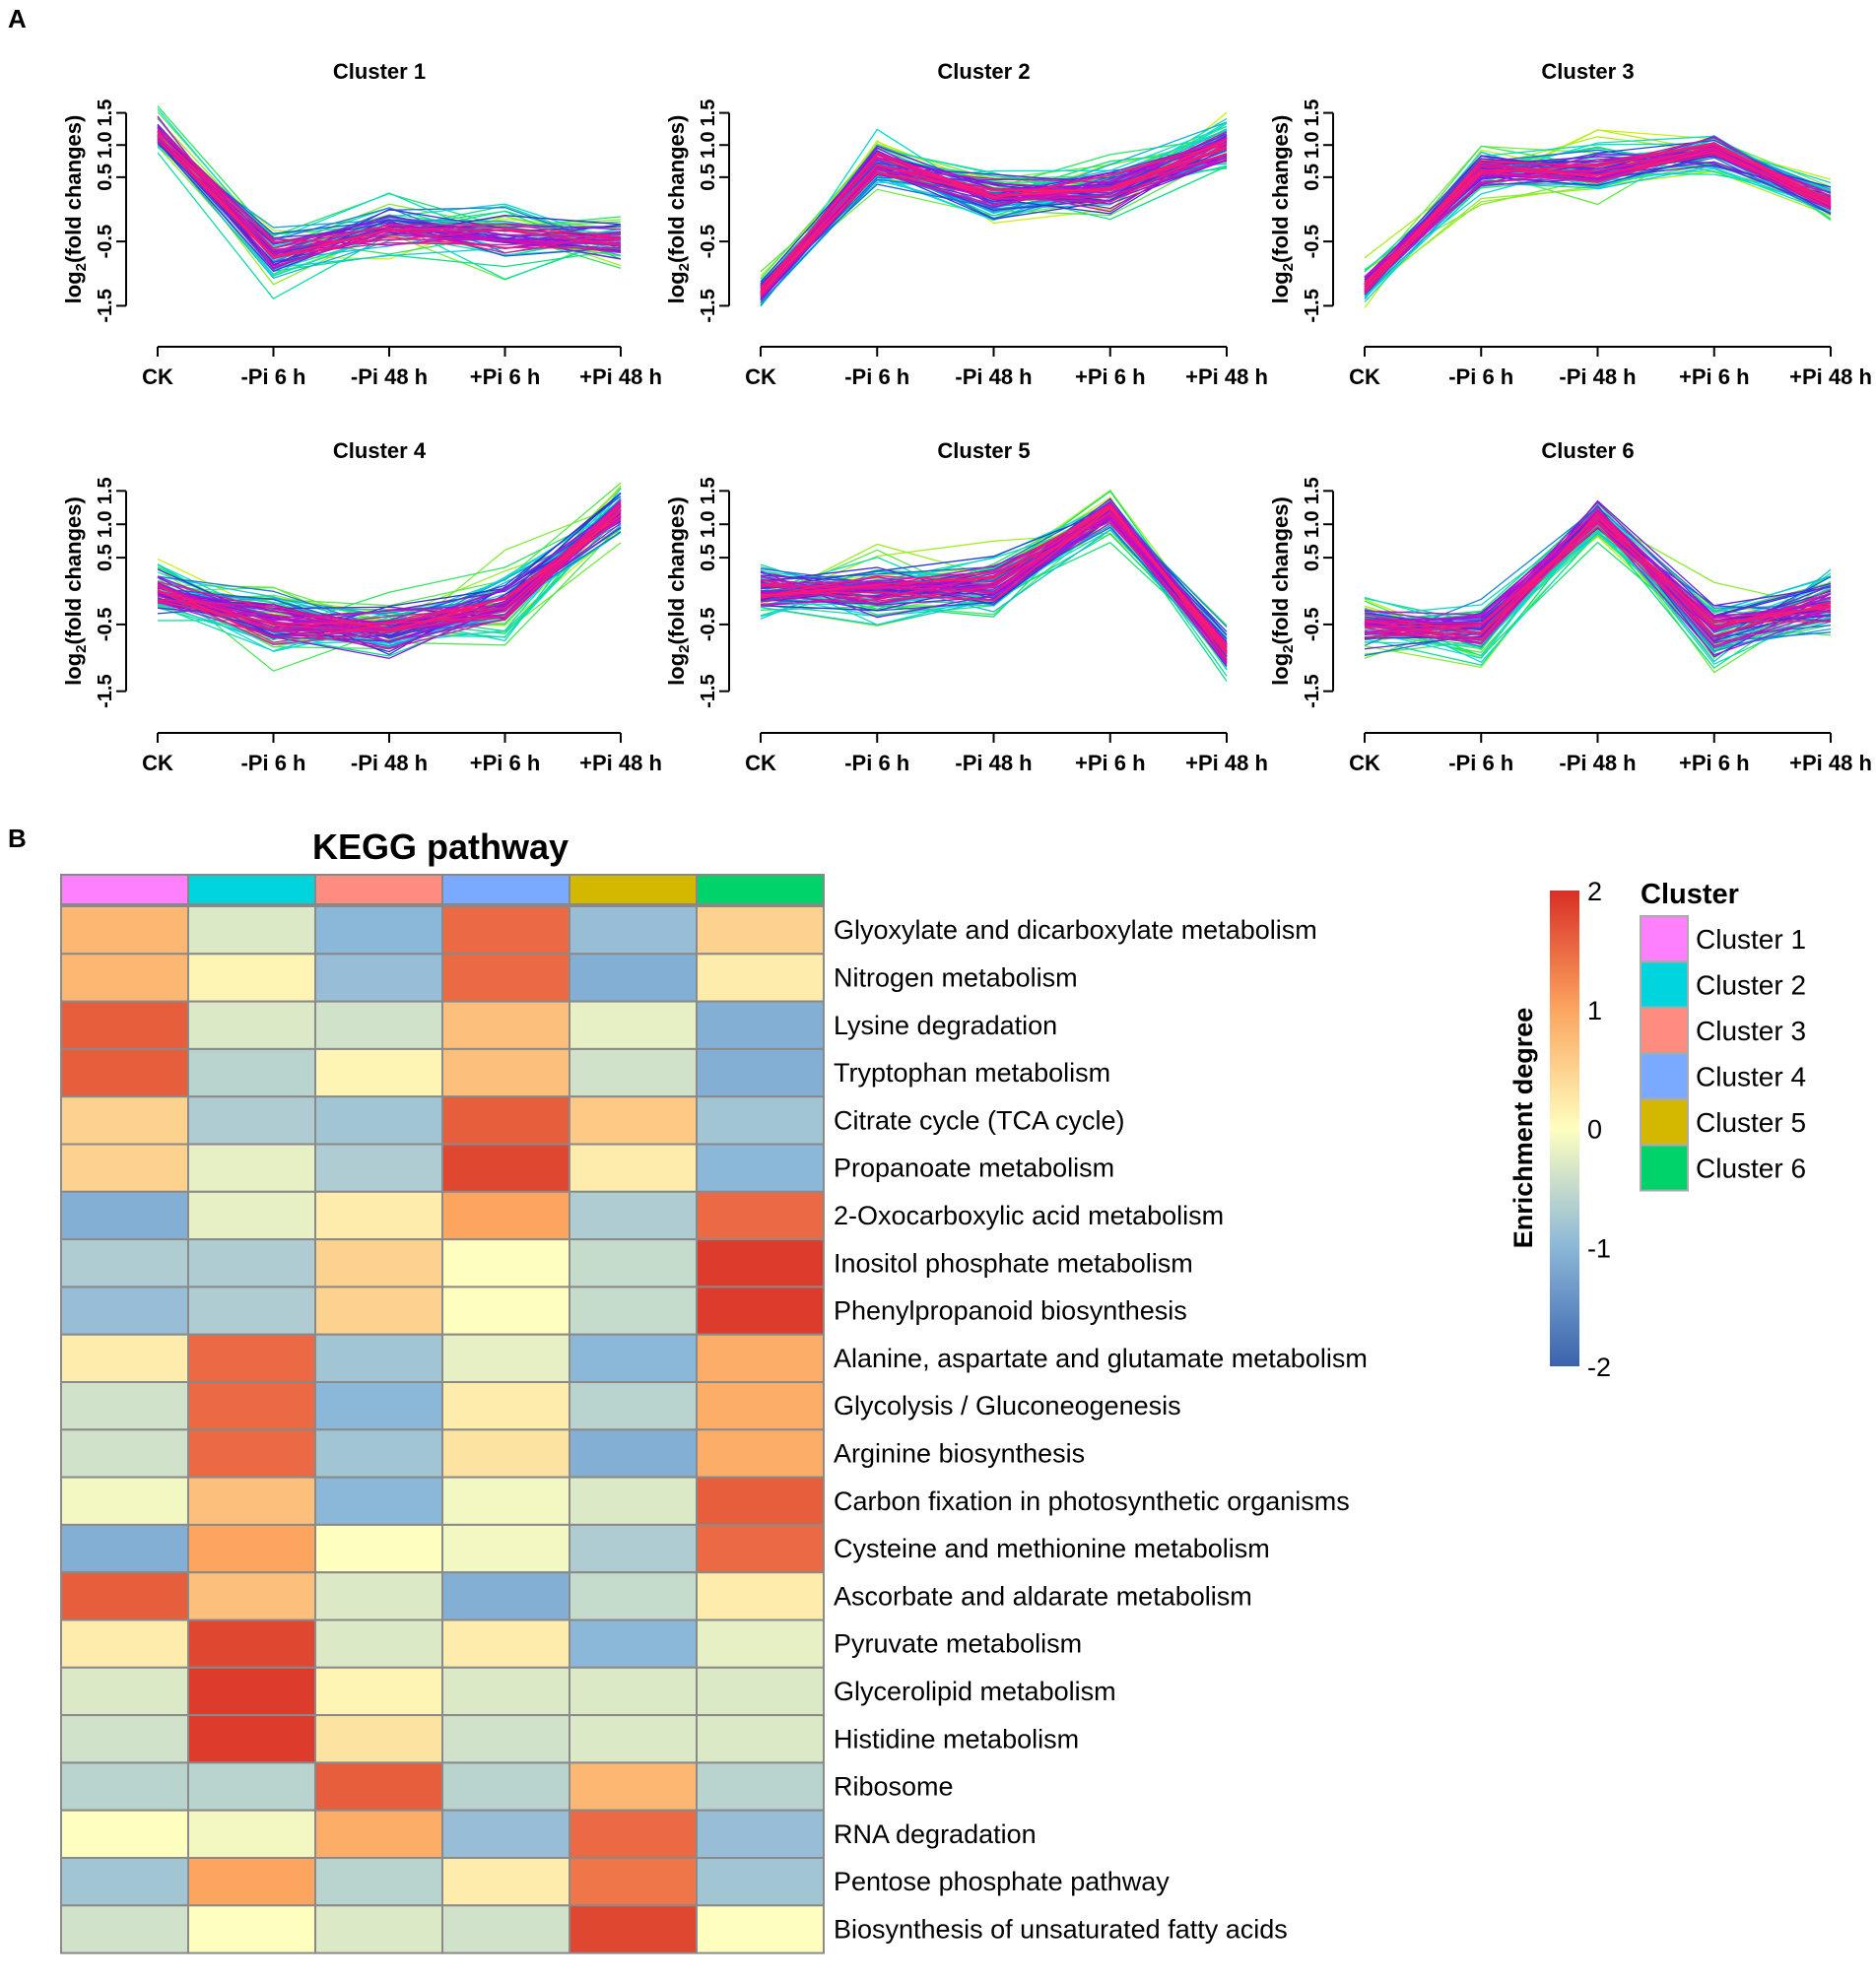 The height and width of the screenshot is (1982, 1876). What do you see at coordinates (984, 450) in the screenshot?
I see `cluster-panel-title: Cluster 5` at bounding box center [984, 450].